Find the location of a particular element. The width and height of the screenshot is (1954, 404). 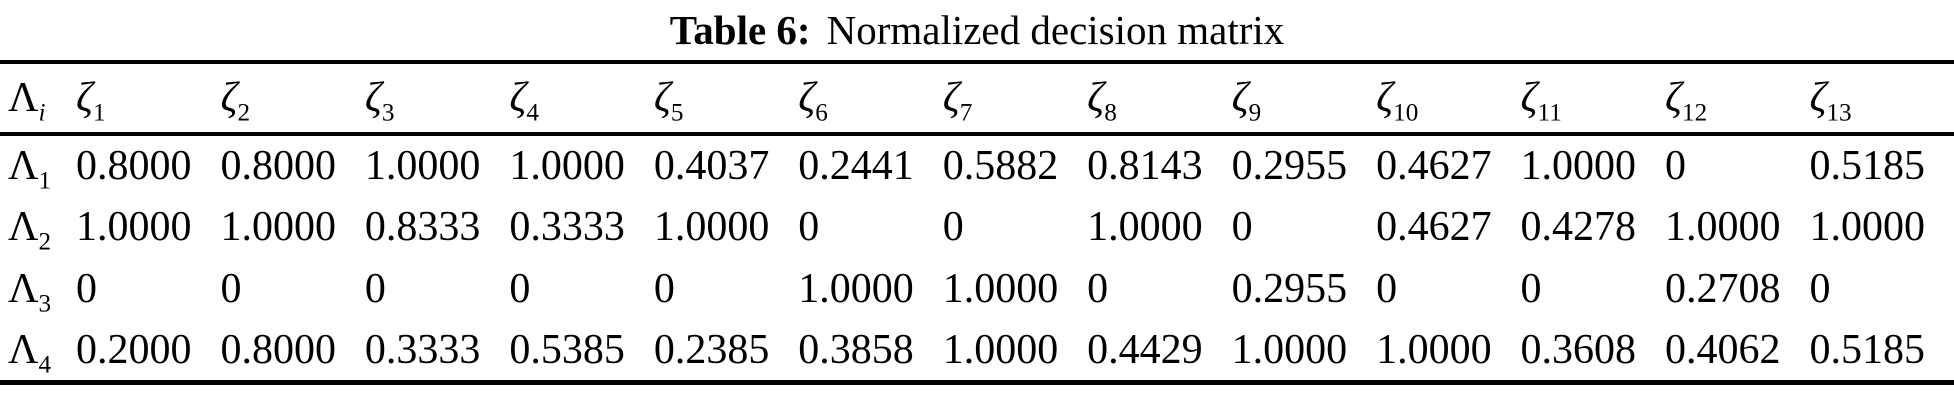

column-header-zeta-2: ζ2 is located at coordinates (292, 98).